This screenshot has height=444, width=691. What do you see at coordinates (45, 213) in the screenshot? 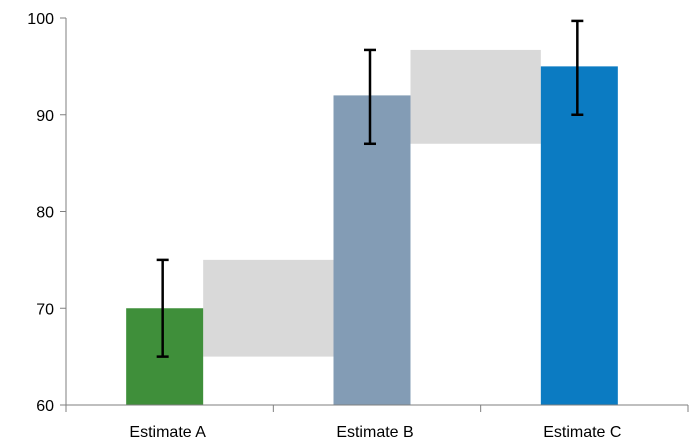
I see `y-tick-label-80: 80` at bounding box center [45, 213].